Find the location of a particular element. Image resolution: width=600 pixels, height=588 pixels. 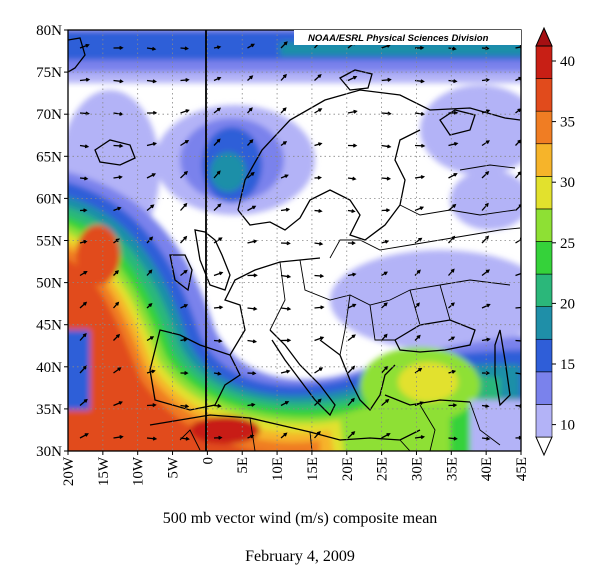

lat-tick-label: 35N is located at coordinates (49, 410).